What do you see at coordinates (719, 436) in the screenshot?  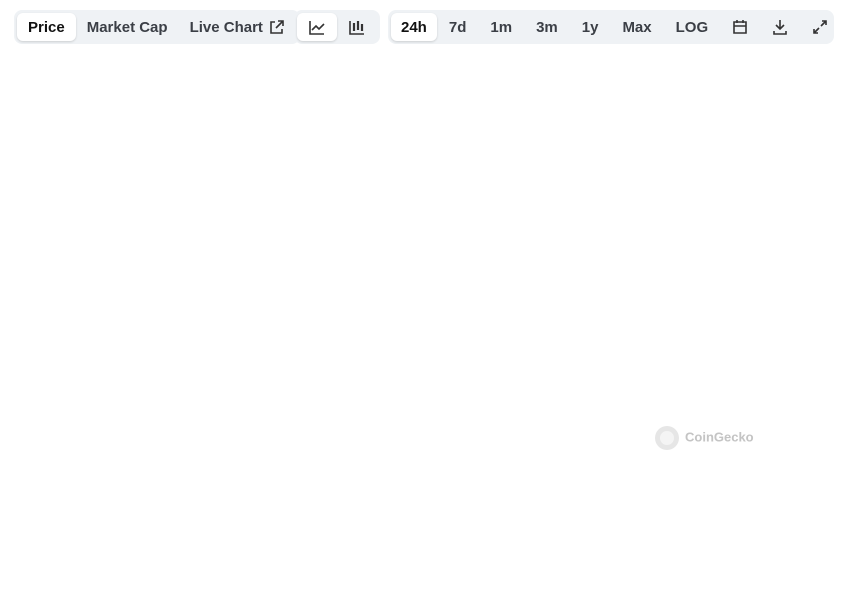 I see `watermark-text: CoinGecko` at bounding box center [719, 436].